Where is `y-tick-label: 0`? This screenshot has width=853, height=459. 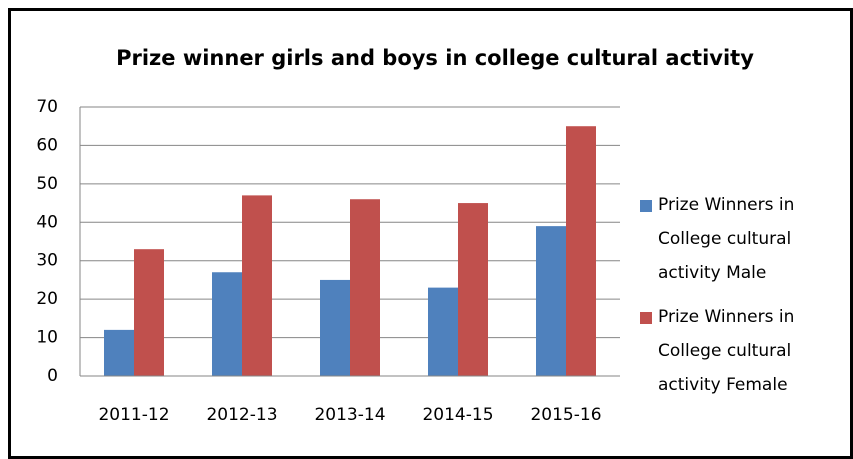
y-tick-label: 0 is located at coordinates (52, 376).